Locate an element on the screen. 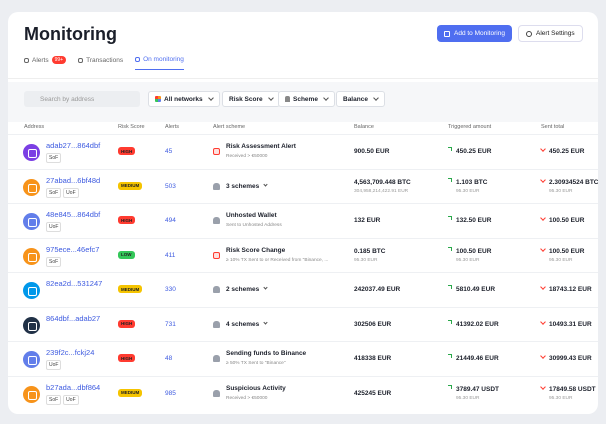  page-title: Monitoring is located at coordinates (70, 34).